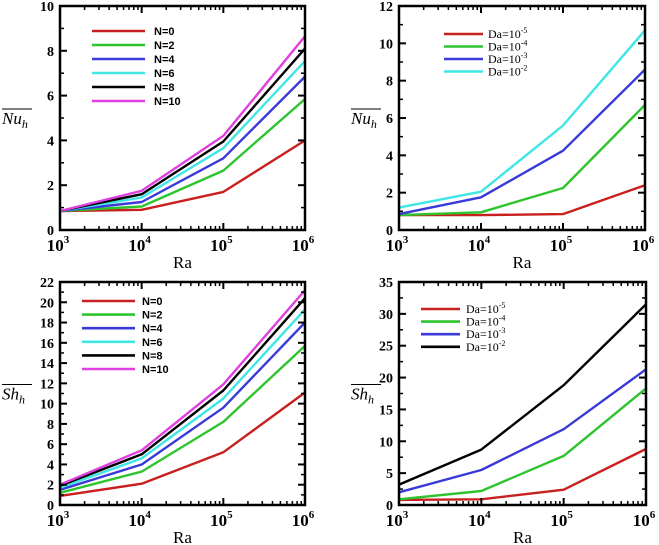 This screenshot has height=545, width=659. I want to click on legend-label: Da=10-3, so click(485, 333).